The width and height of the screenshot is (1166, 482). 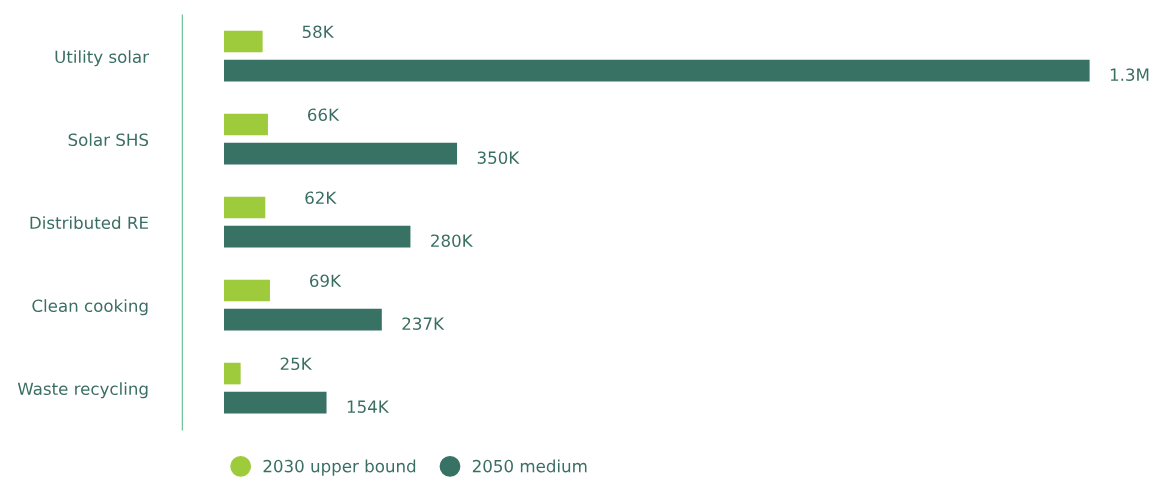 What do you see at coordinates (339, 467) in the screenshot?
I see `legend-label: 2030 upper bound` at bounding box center [339, 467].